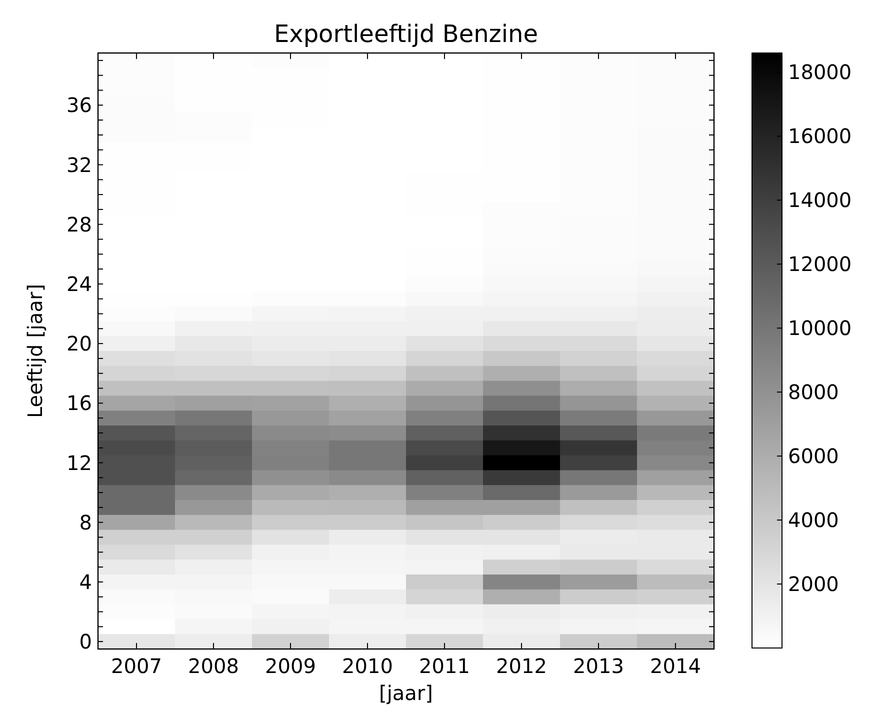 The width and height of the screenshot is (872, 707). I want to click on color-bar-label: 18000, so click(820, 72).